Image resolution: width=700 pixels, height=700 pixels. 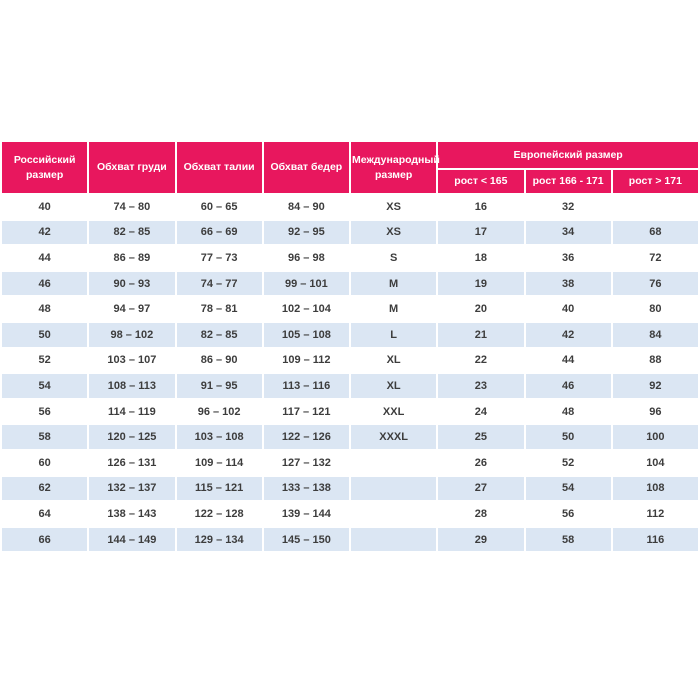 What do you see at coordinates (306, 360) in the screenshot?
I see `table-cell: 109 – 112` at bounding box center [306, 360].